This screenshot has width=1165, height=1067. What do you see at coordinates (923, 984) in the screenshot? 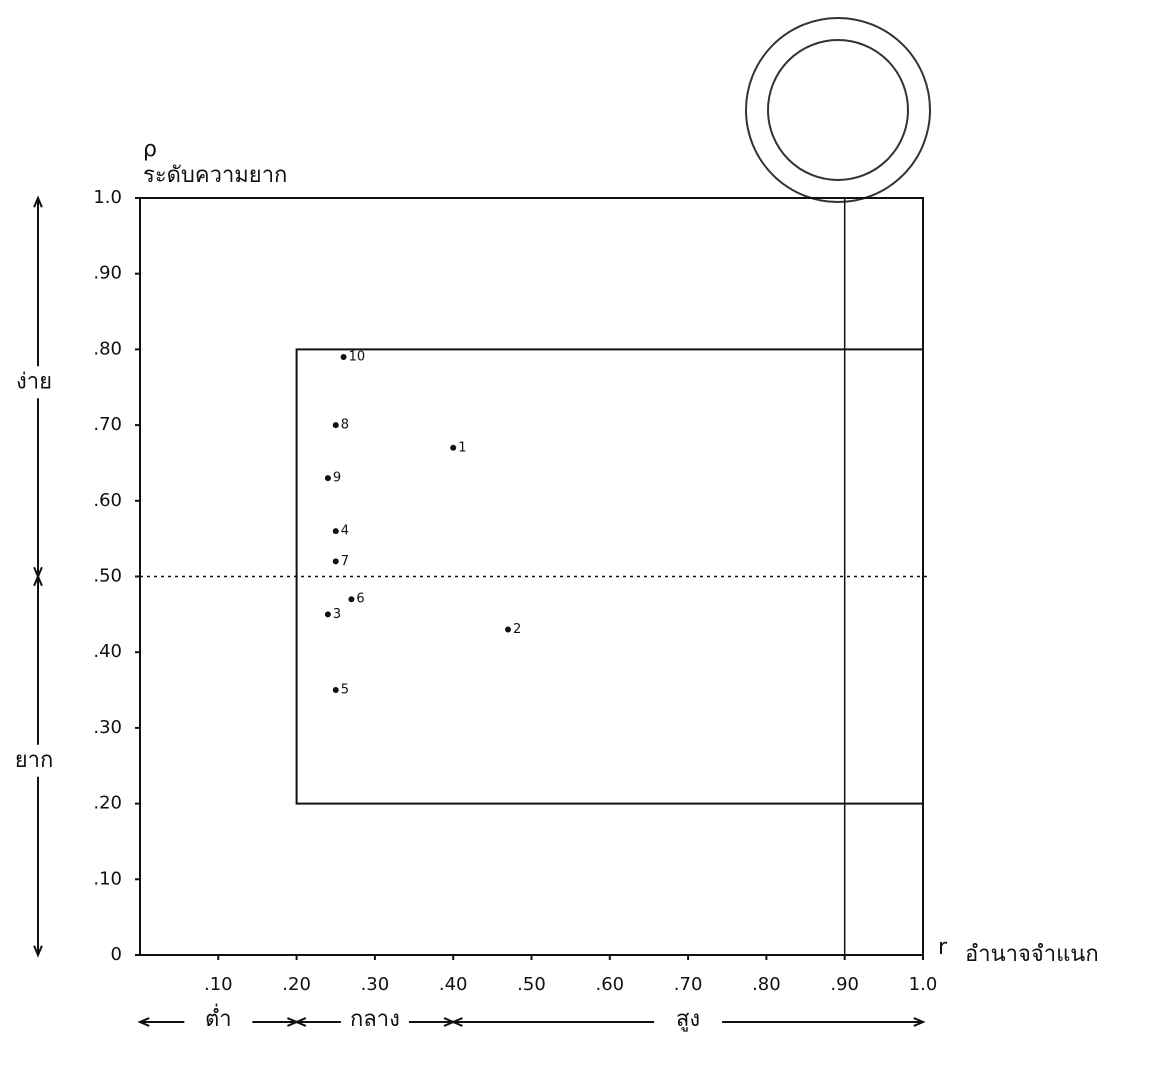
I see `x-tick-label: 1.0` at bounding box center [923, 984].